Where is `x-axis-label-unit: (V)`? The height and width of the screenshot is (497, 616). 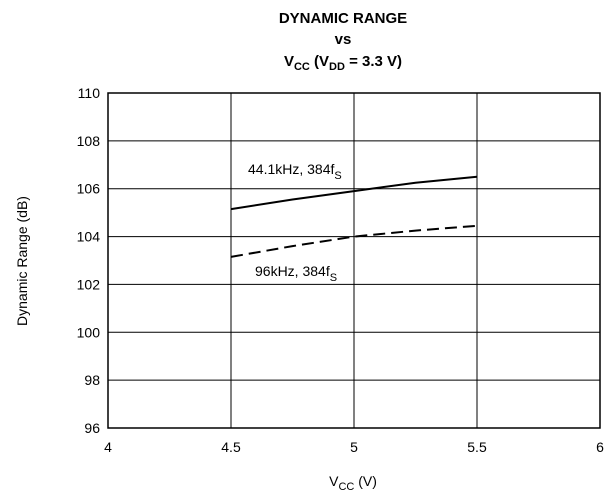
x-axis-label-unit: (V) is located at coordinates (365, 481).